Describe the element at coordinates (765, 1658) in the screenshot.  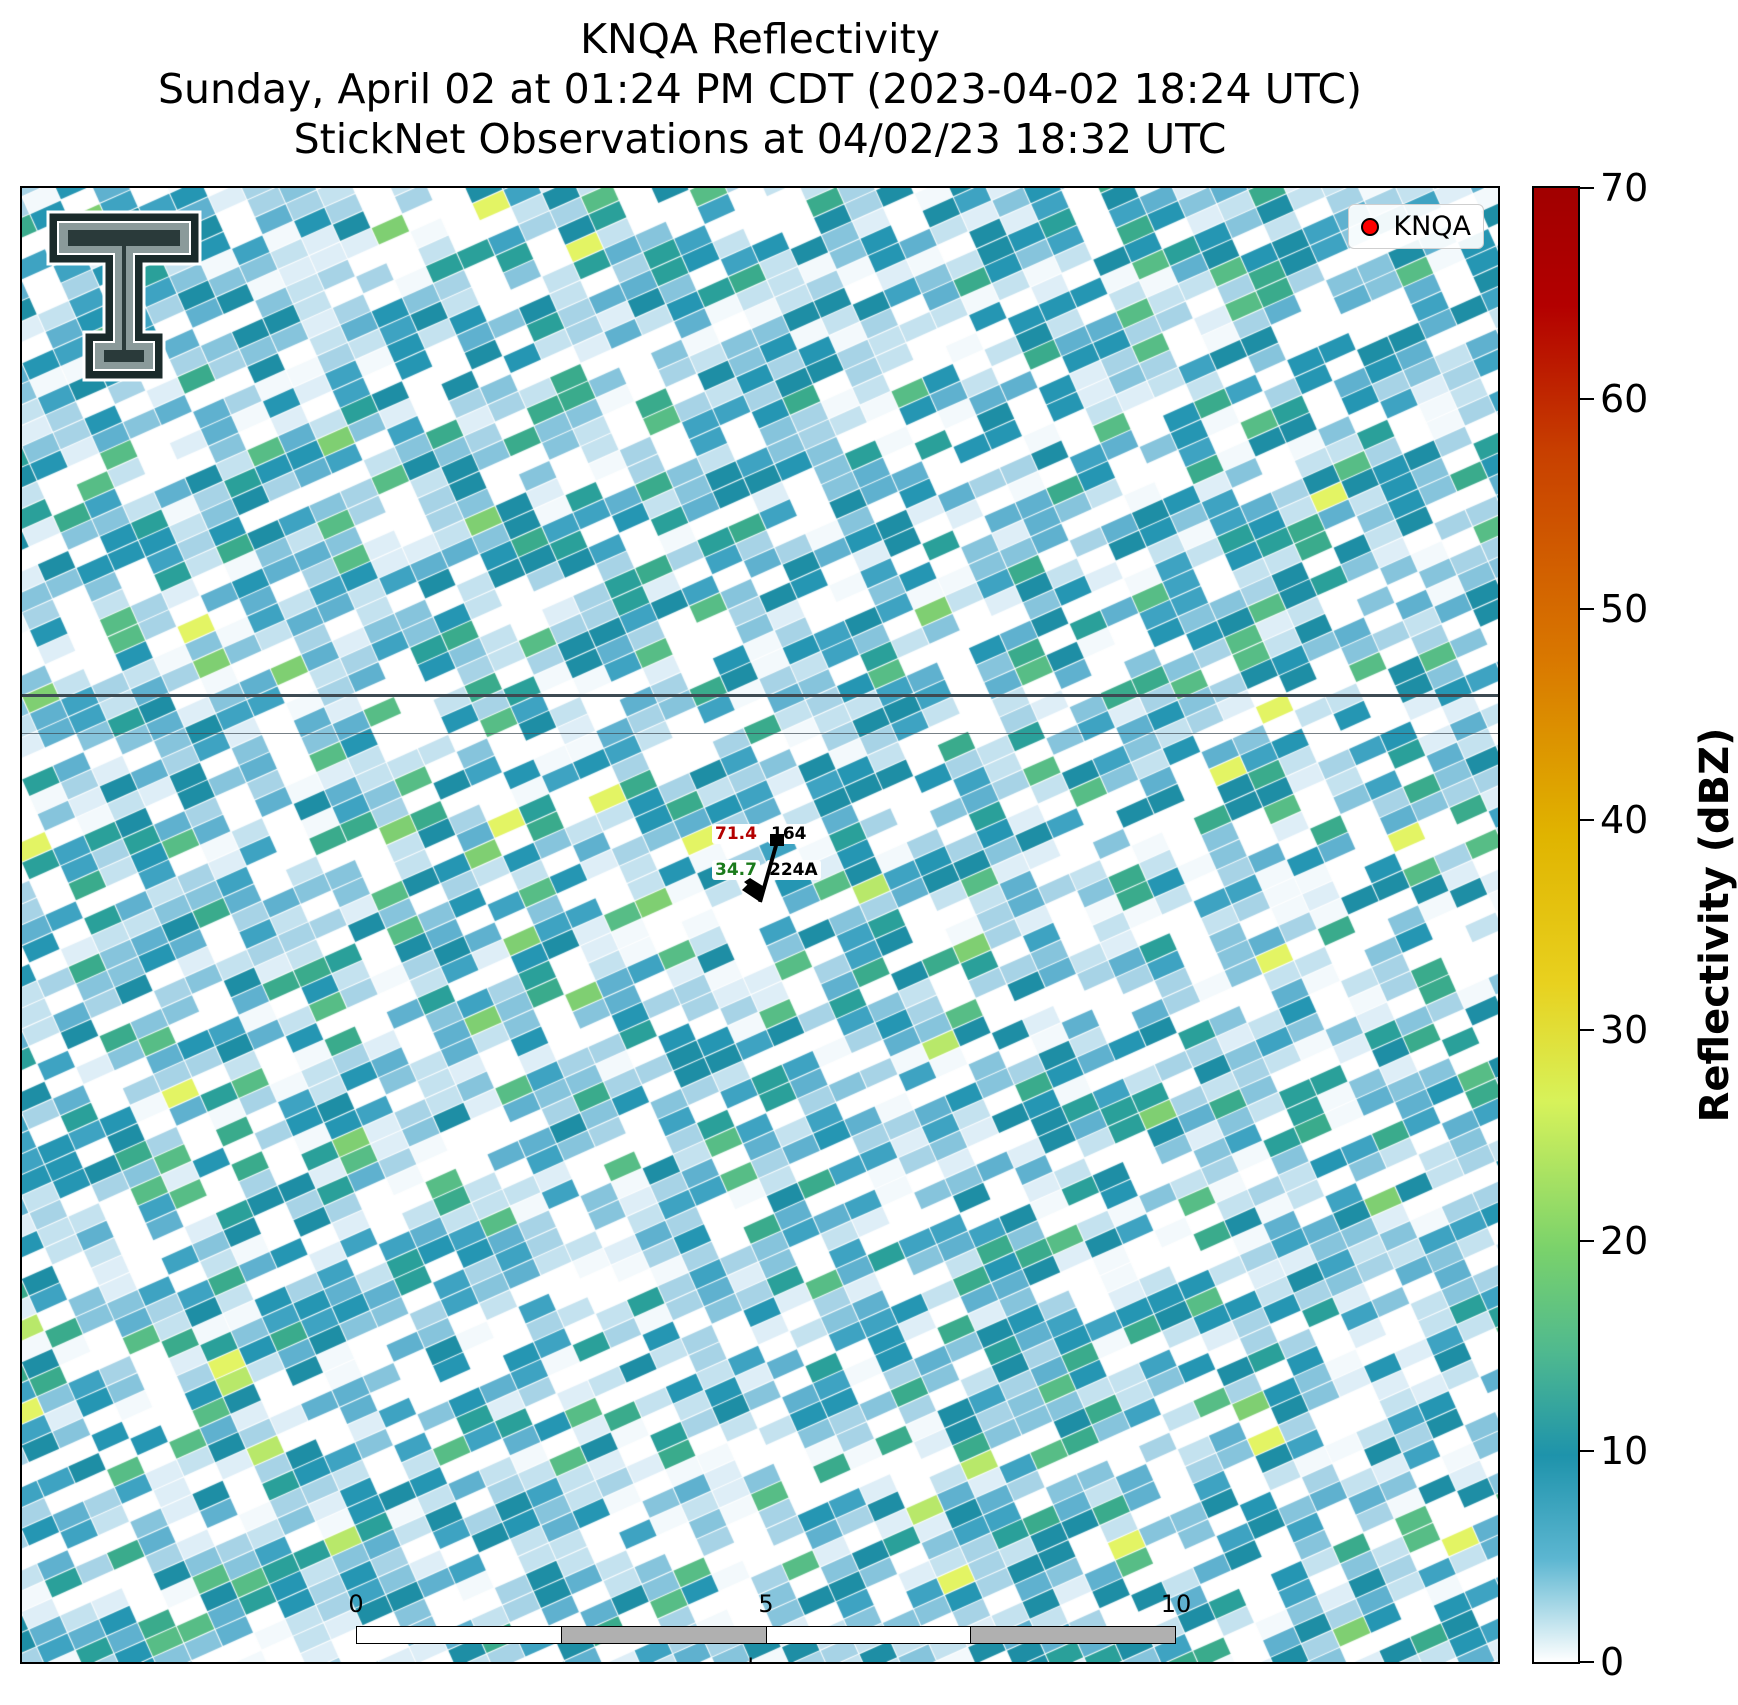
I see `scale-unit-label: km` at that location.